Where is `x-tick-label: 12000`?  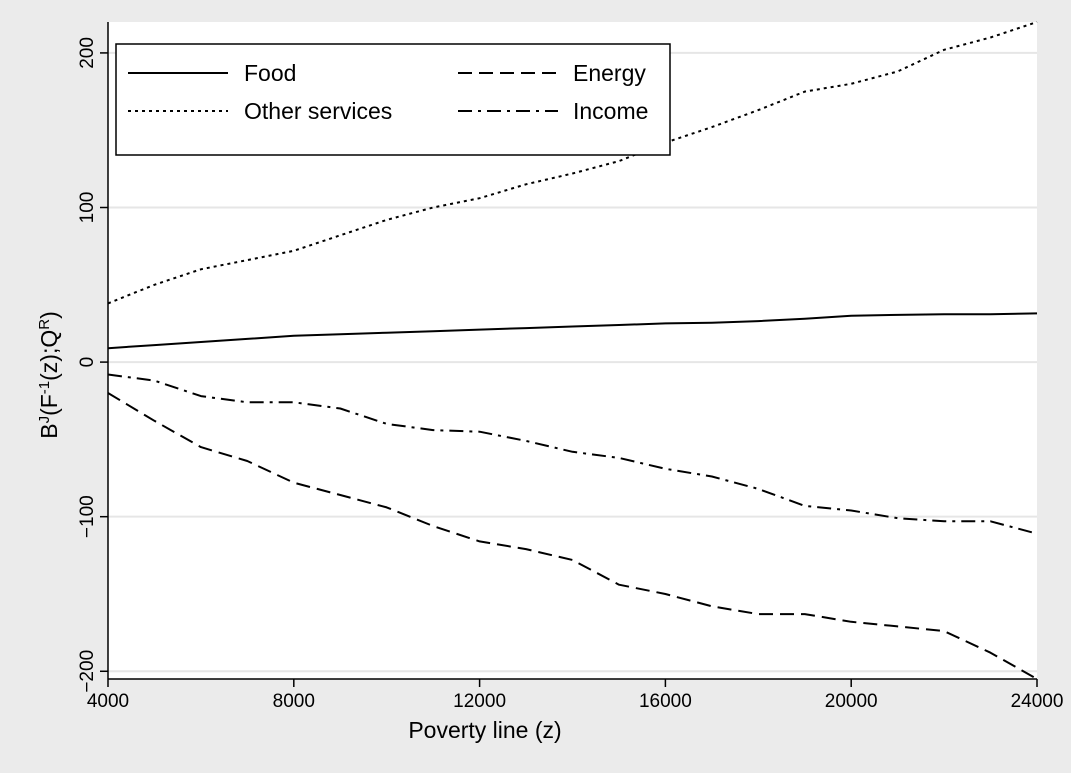 x-tick-label: 12000 is located at coordinates (479, 701).